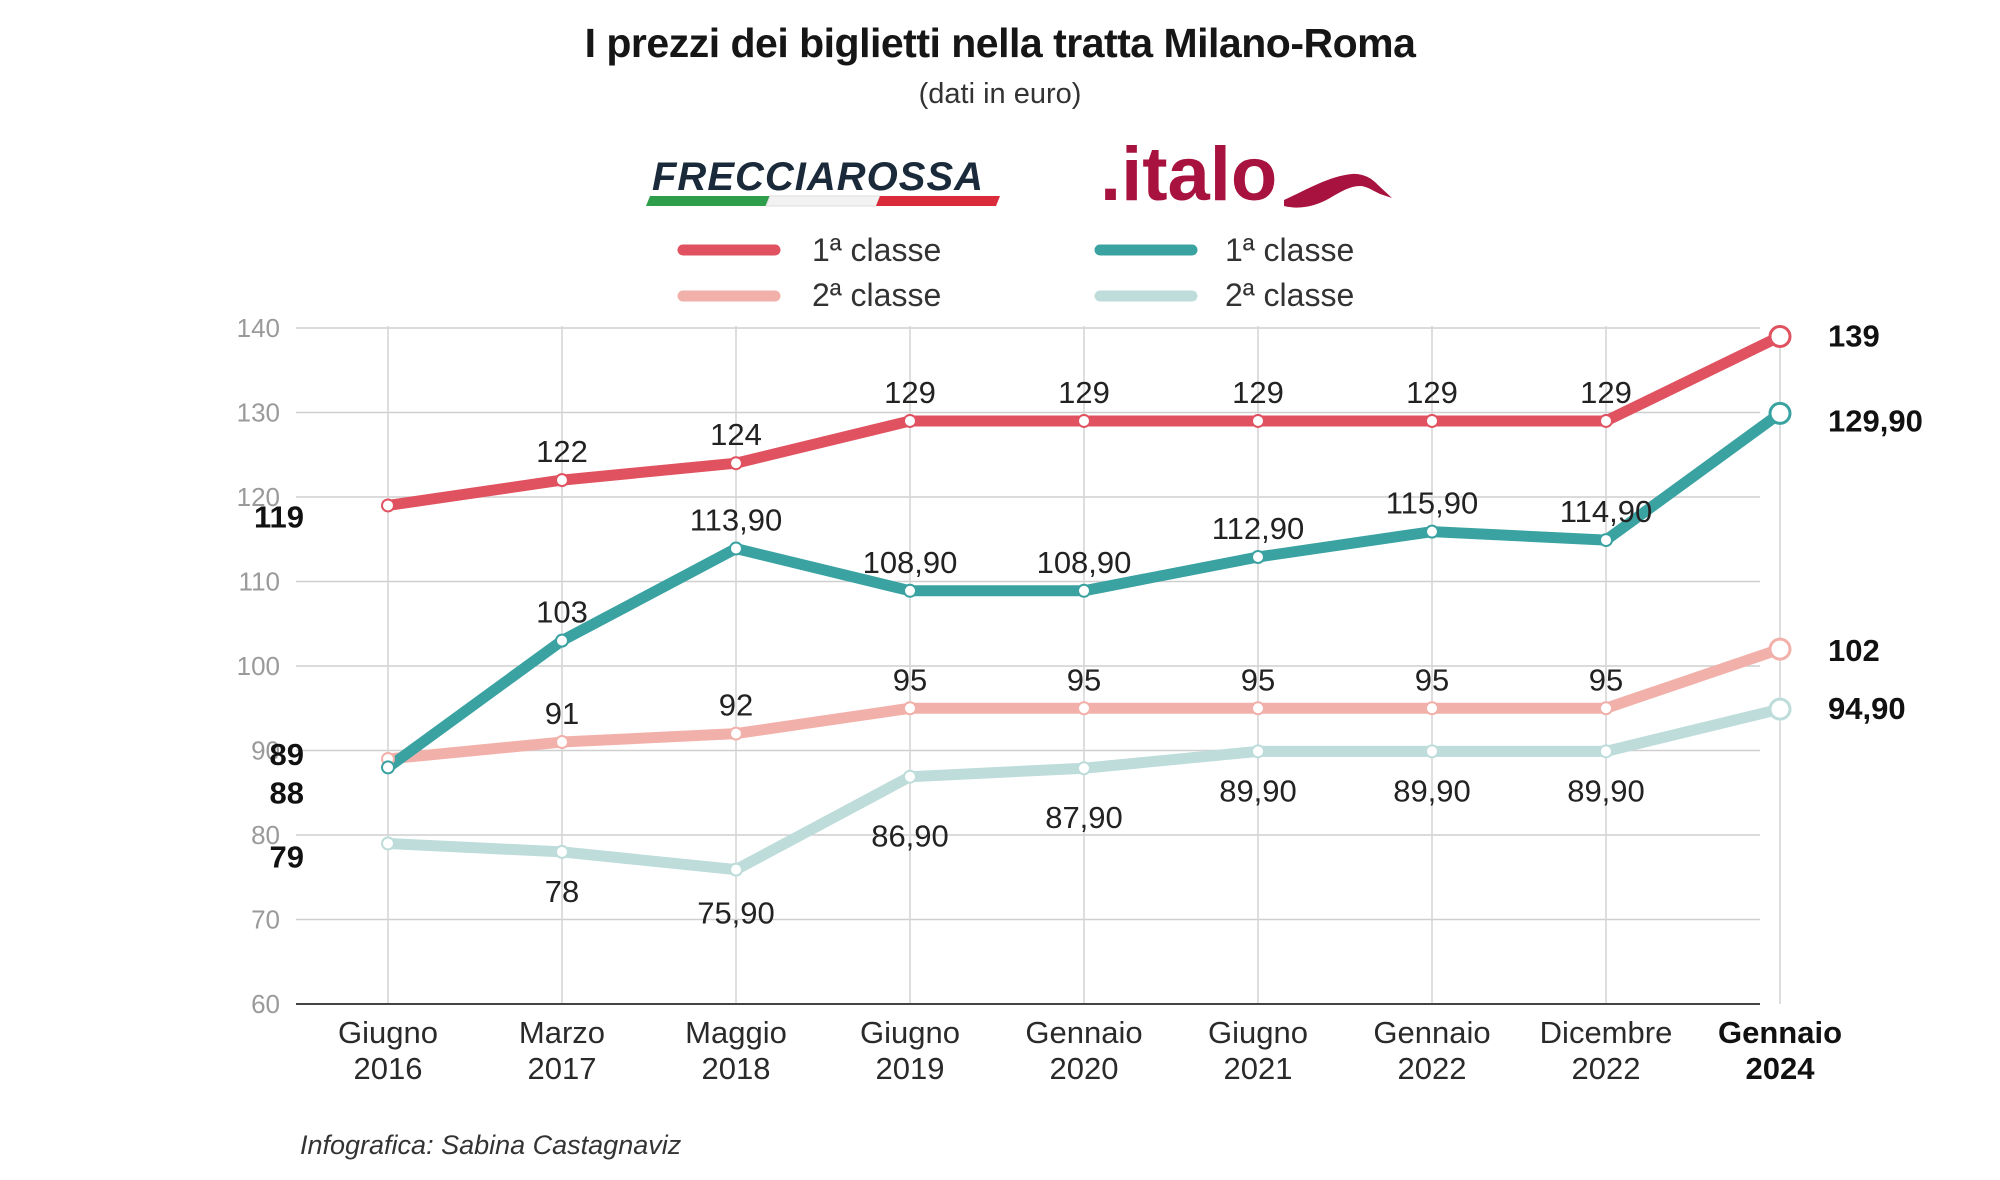 This screenshot has height=1180, width=2000. What do you see at coordinates (1000, 94) in the screenshot?
I see `chart-subtitle: (dati in euro)` at bounding box center [1000, 94].